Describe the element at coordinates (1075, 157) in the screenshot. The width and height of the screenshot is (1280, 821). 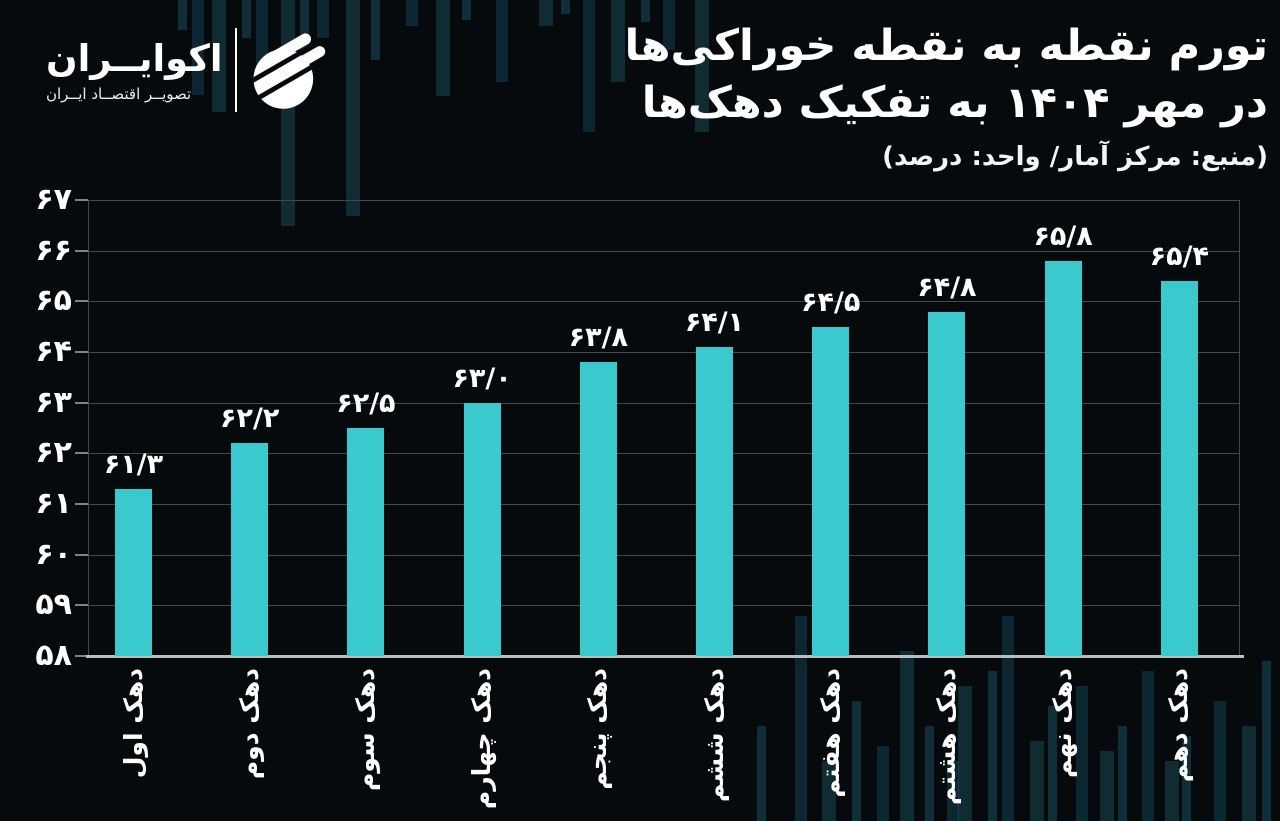
I see `chart-source-unit: (منبع: مرکز آمار/ واحد: درصد)` at that location.